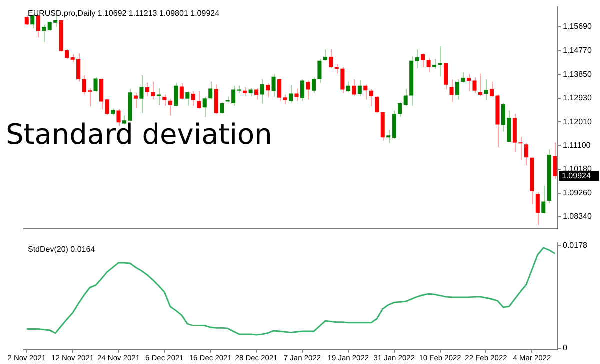 This screenshot has height=364, width=600. What do you see at coordinates (577, 98) in the screenshot?
I see `y-tick-label: 1.12930` at bounding box center [577, 98].